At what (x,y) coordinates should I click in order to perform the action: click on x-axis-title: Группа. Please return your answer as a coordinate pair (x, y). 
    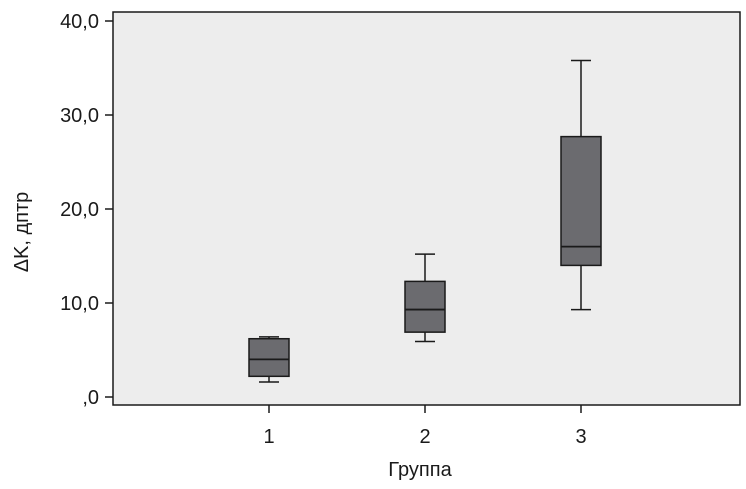
    Looking at the image, I should click on (420, 470).